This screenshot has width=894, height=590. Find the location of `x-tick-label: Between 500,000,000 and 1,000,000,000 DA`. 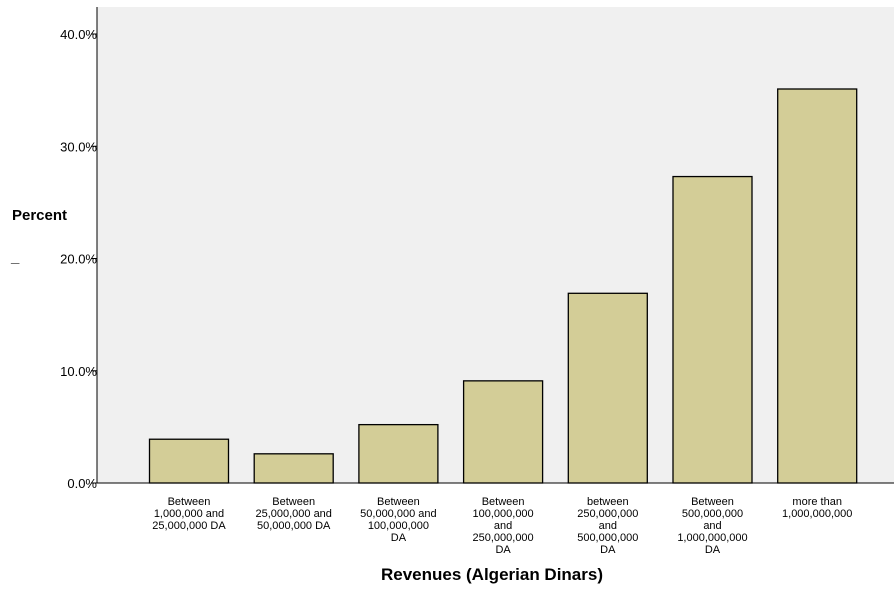

x-tick-label: Between 500,000,000 and 1,000,000,000 DA is located at coordinates (712, 526).